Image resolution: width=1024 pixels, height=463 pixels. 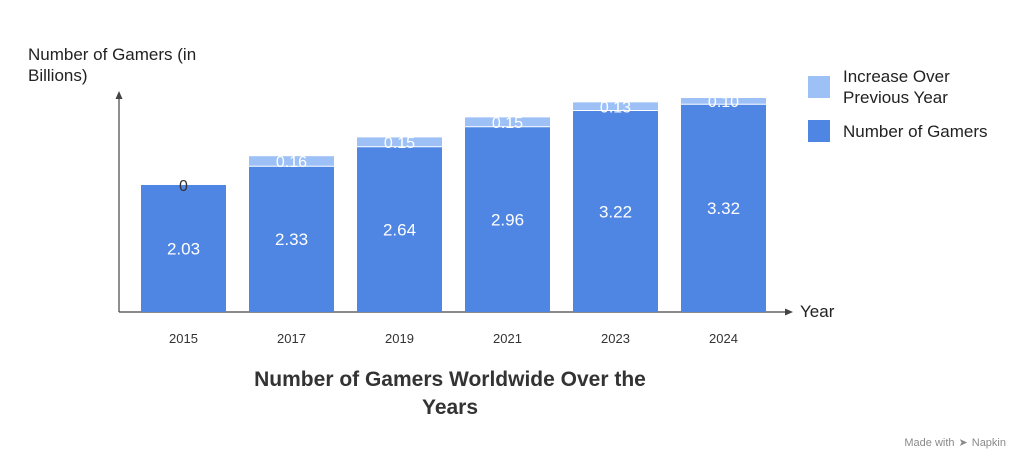 I want to click on bar-gamers-2024, so click(x=723, y=208).